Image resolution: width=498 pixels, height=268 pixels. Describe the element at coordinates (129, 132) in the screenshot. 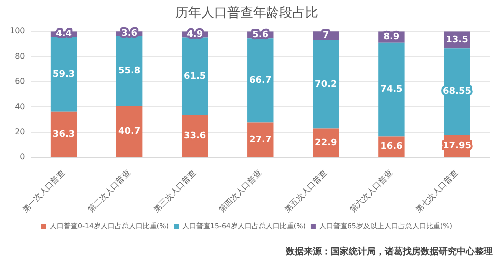

I see `data-label: 40.7` at that location.